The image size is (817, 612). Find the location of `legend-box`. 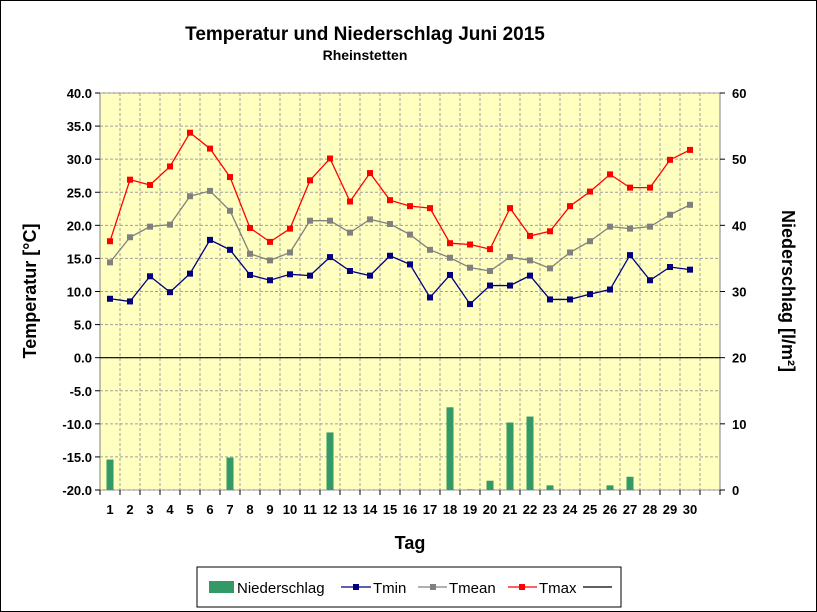

legend-box is located at coordinates (409, 587).